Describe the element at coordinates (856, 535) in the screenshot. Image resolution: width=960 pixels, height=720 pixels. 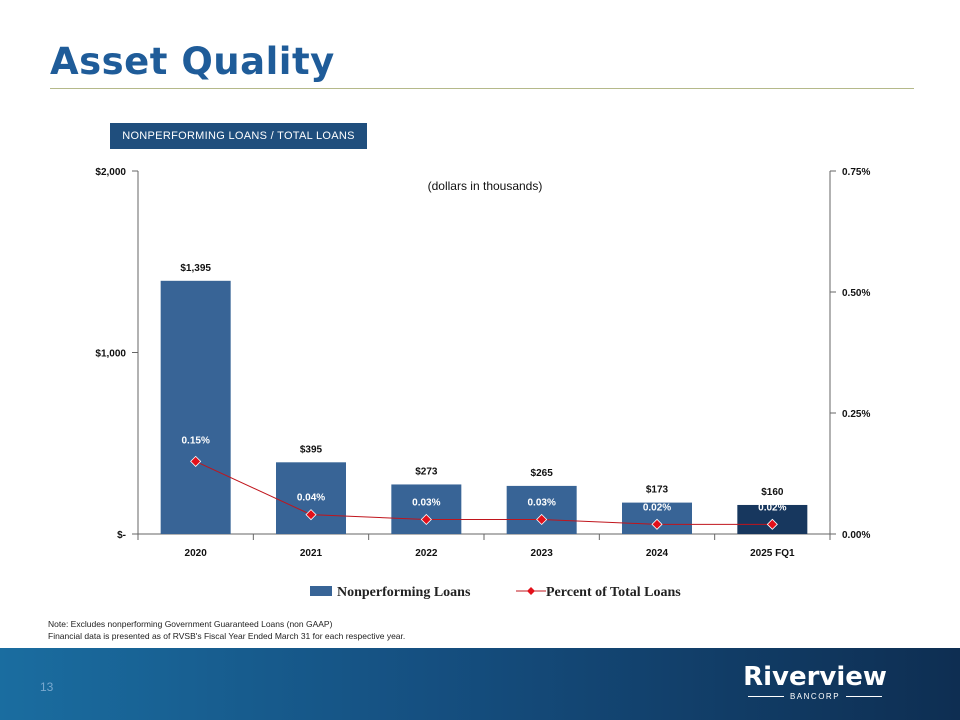
I see `right-tick-label: 0.00%` at that location.